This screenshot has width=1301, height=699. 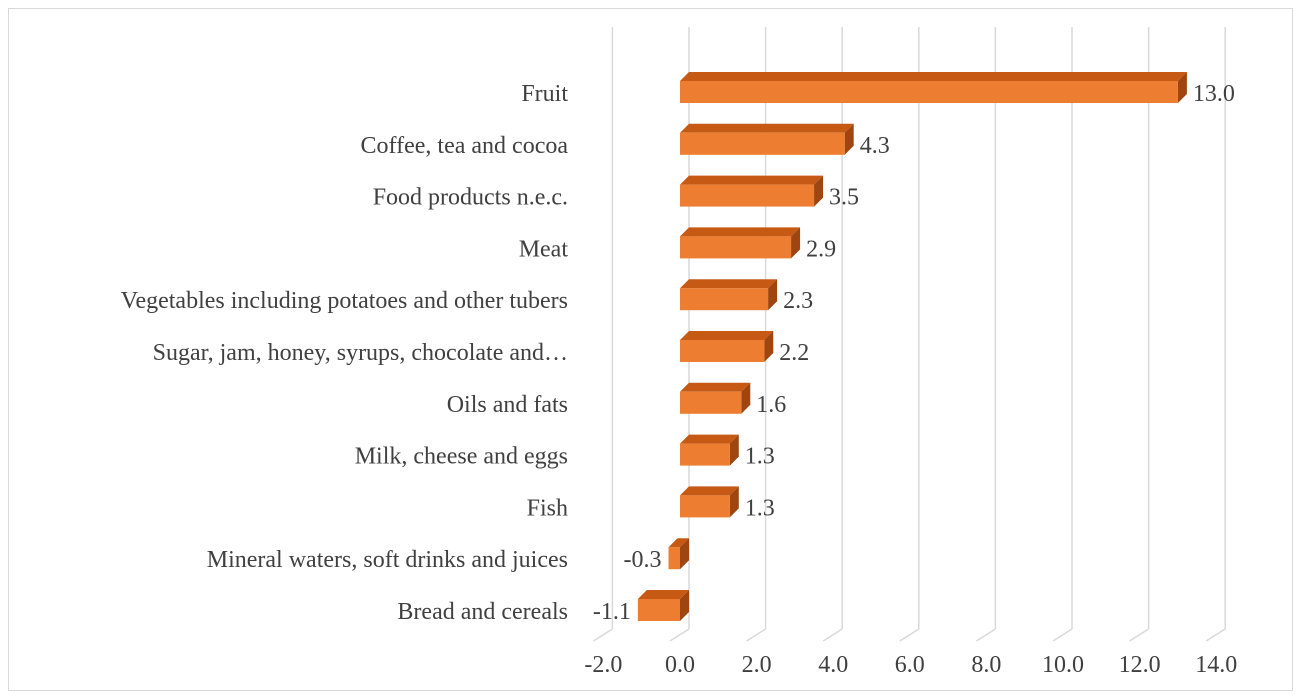 I want to click on category-label: Food products n.e.c., so click(x=470, y=198).